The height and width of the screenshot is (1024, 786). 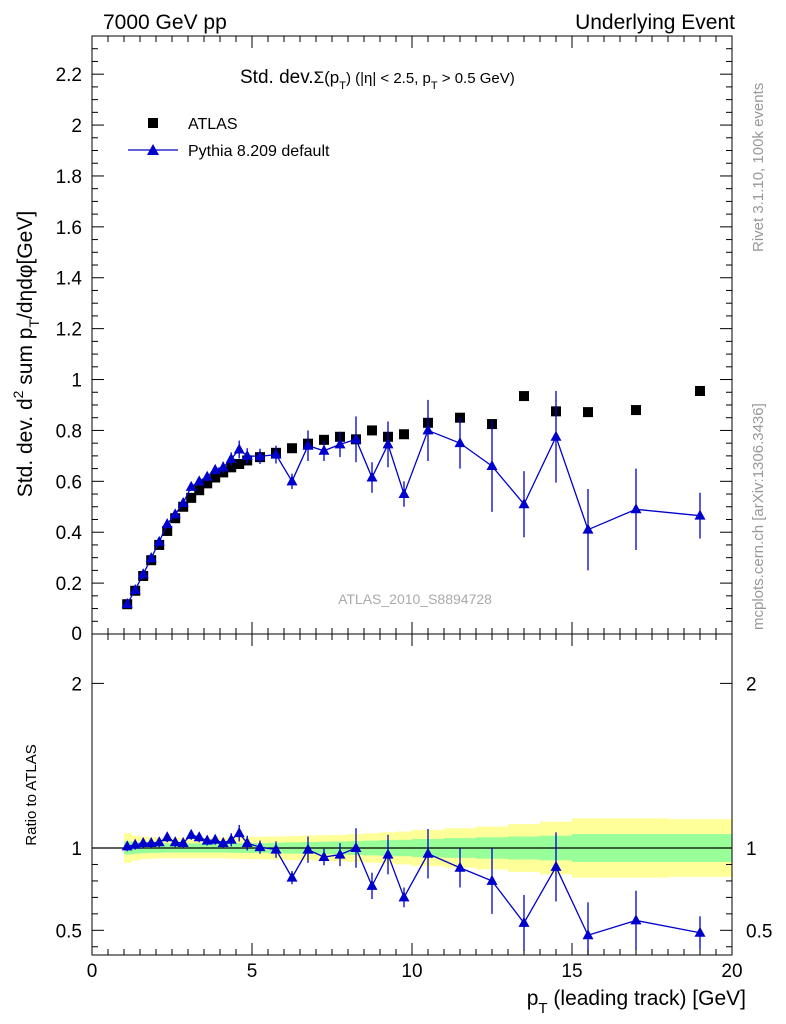 What do you see at coordinates (412, 848) in the screenshot?
I see `ratio-uncertainty-bands` at bounding box center [412, 848].